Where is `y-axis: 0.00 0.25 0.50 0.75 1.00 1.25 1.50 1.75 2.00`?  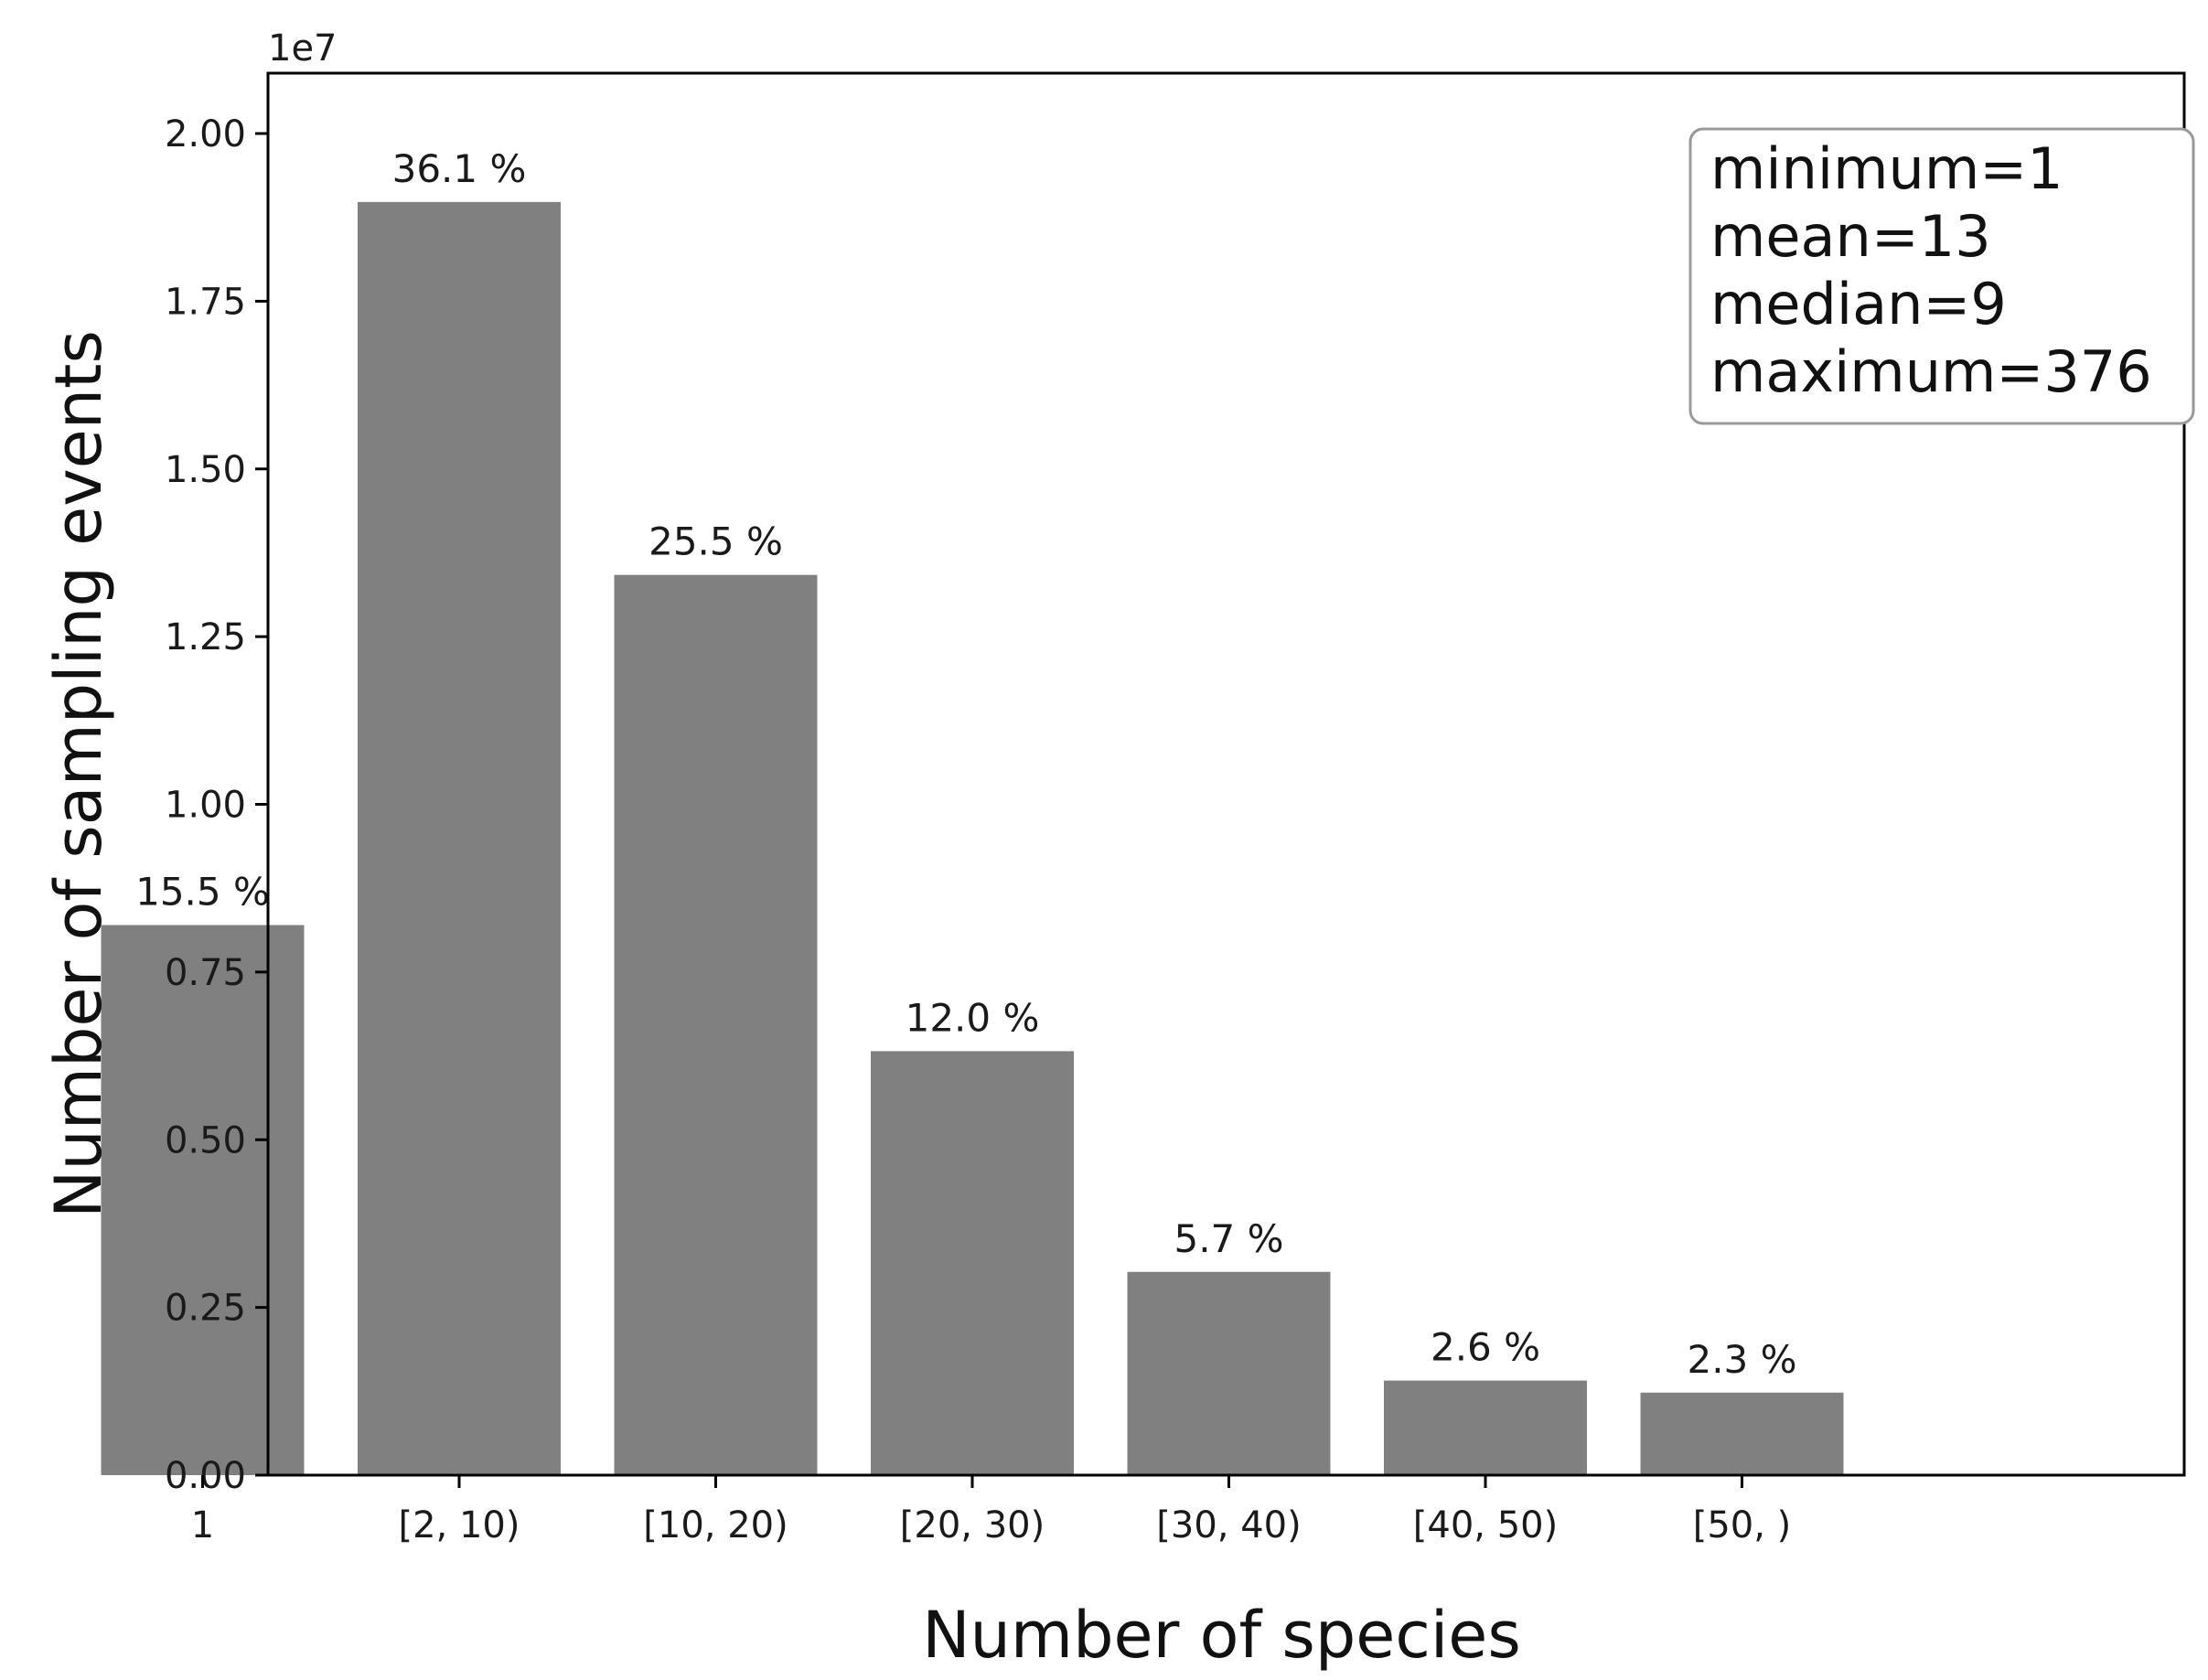
y-axis: 0.00 0.25 0.50 0.75 1.00 1.25 1.50 1.75 2.00 is located at coordinates (216, 805).